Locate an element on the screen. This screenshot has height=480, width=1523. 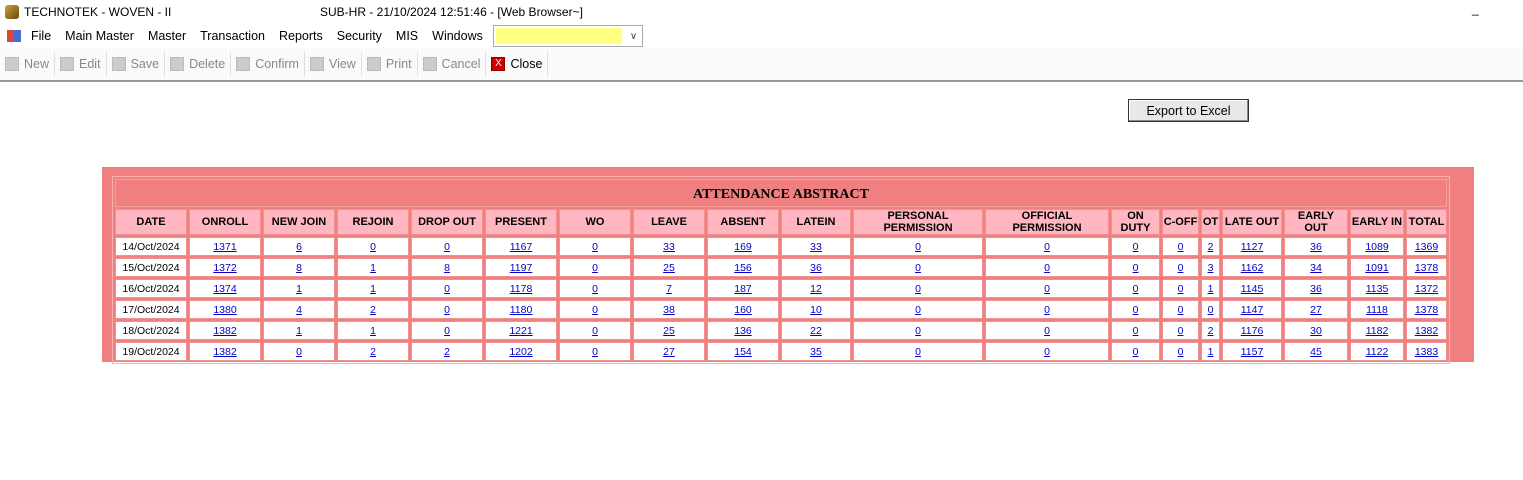
count-link: 1182 is located at coordinates (1377, 330).